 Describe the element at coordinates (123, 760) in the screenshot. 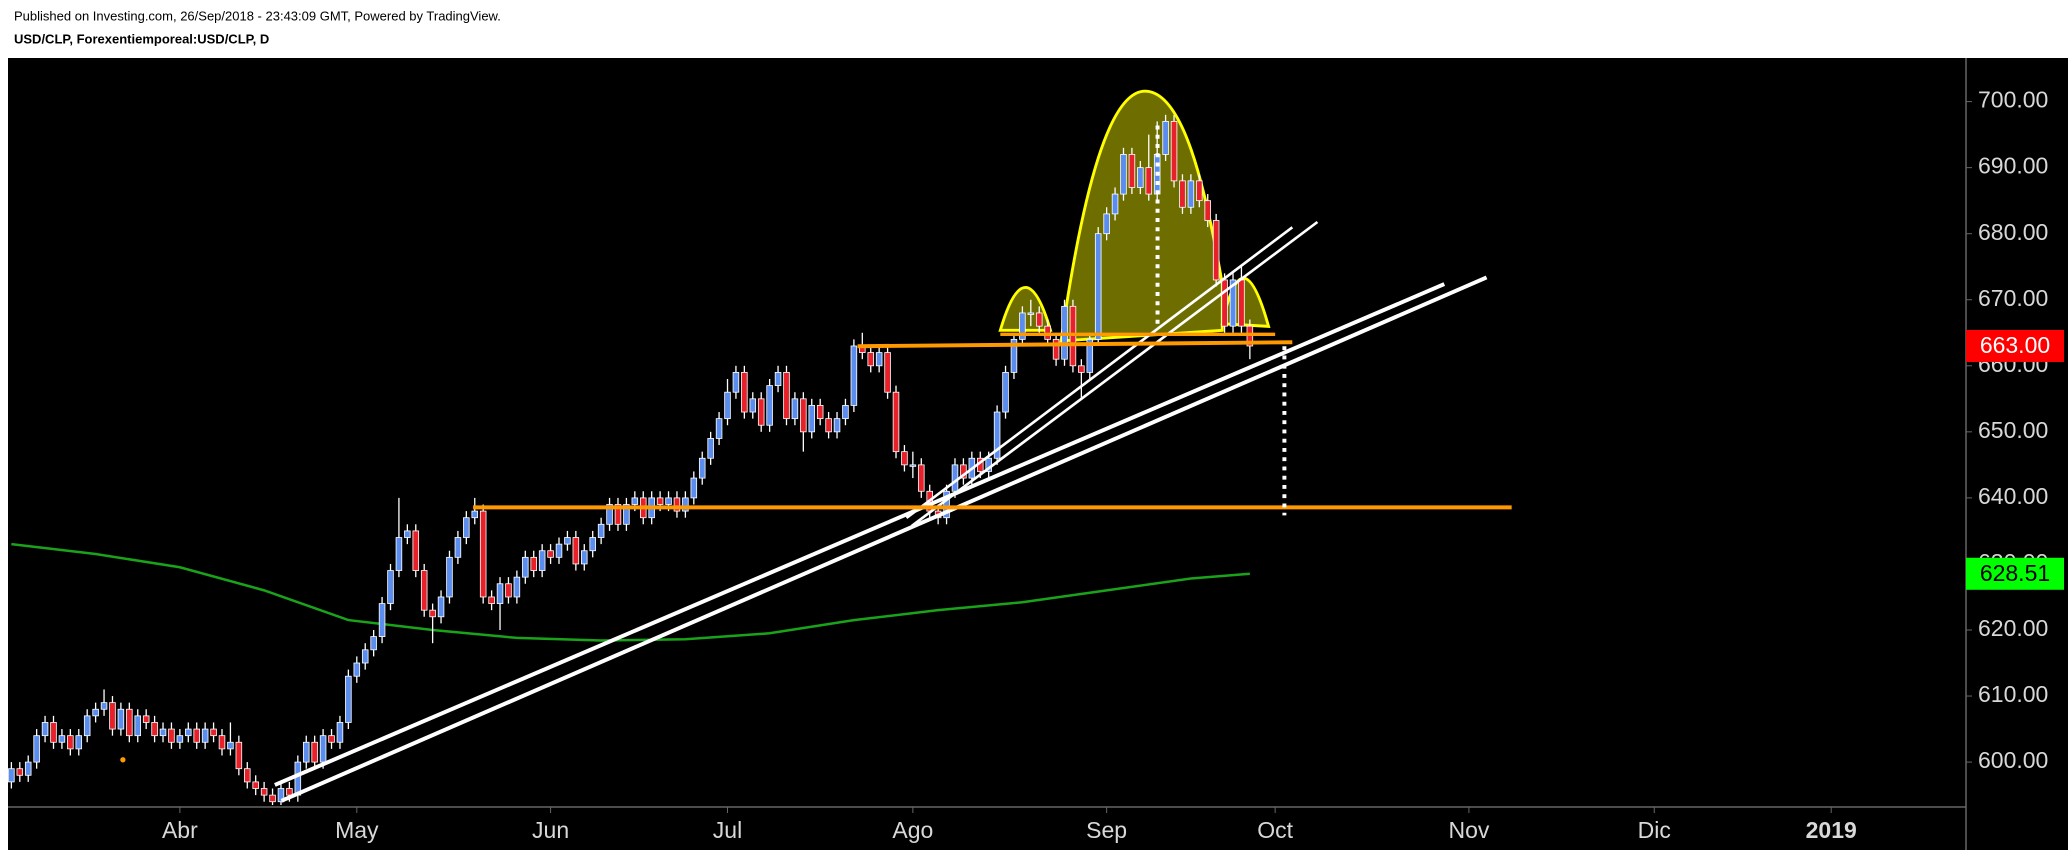

I see `marker-dot` at that location.